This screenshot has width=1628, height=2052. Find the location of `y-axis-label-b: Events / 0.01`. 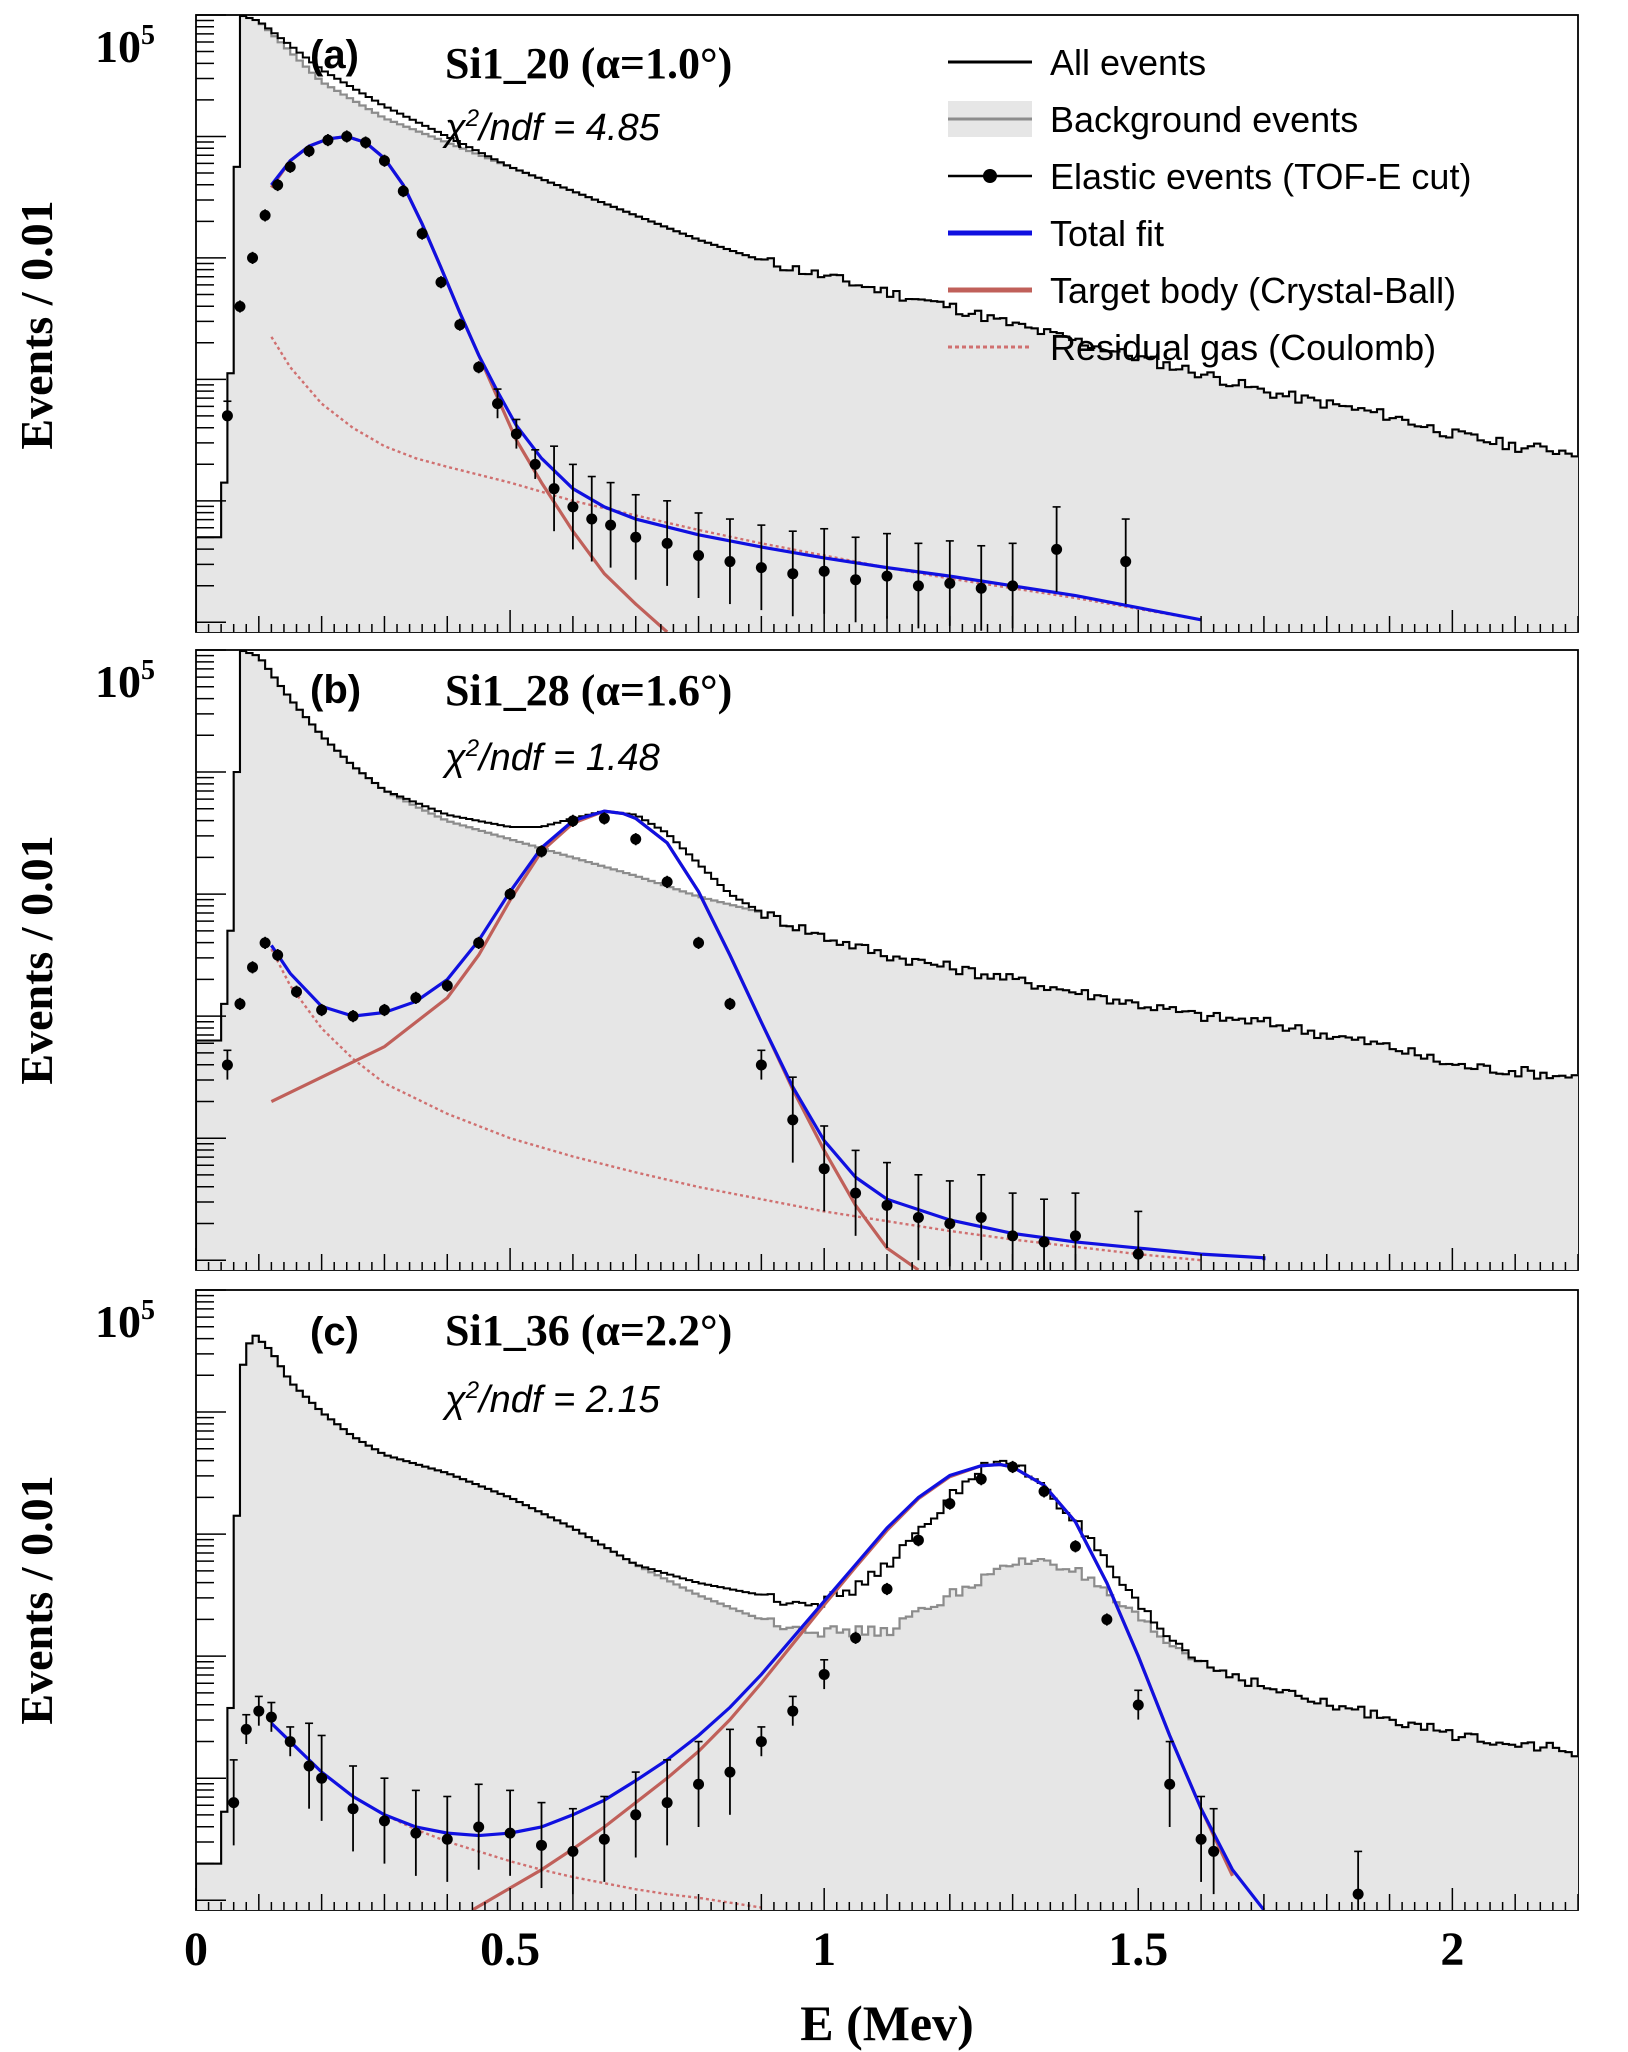

y-axis-label-b: Events / 0.01 is located at coordinates (36, 959).